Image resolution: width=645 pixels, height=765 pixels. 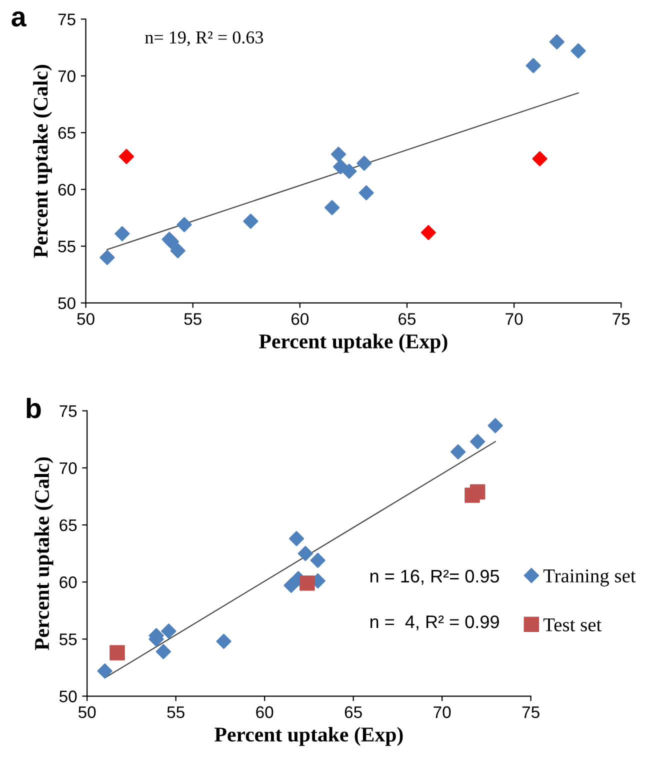 What do you see at coordinates (434, 622) in the screenshot?
I see `annotation: n = 4, R² = 0.99` at bounding box center [434, 622].